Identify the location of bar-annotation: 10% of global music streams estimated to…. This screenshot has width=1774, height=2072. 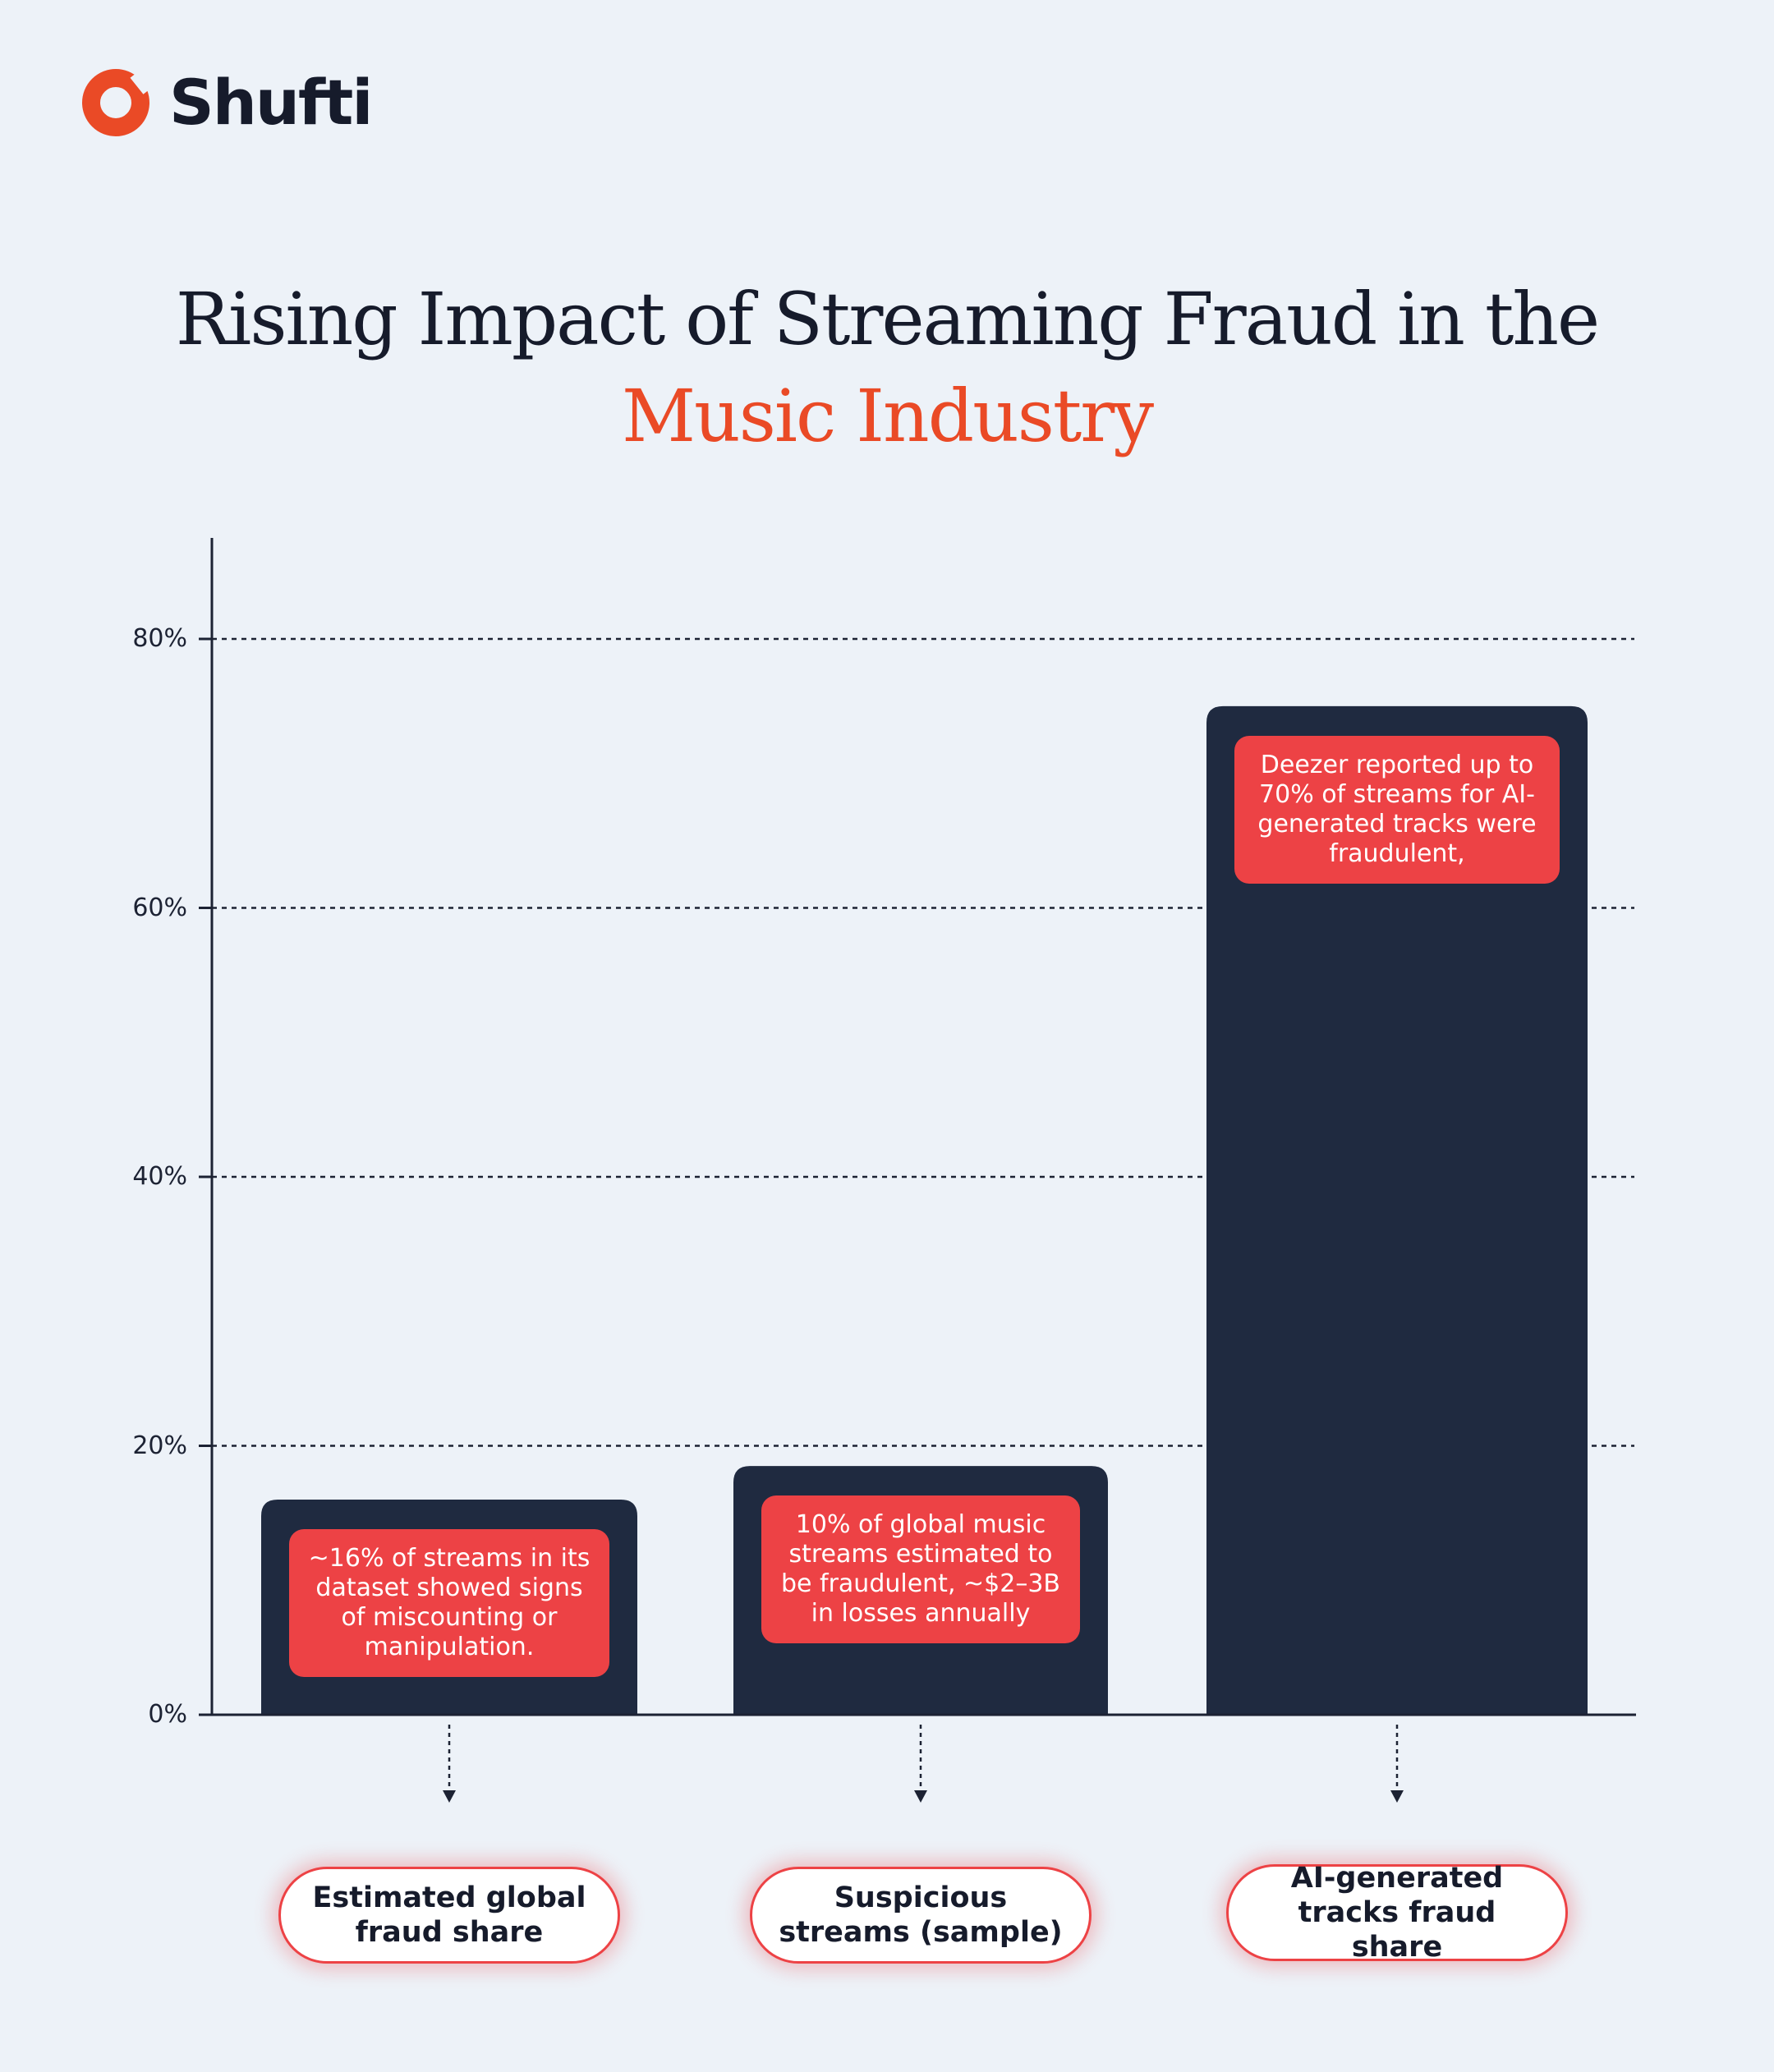
(920, 1569).